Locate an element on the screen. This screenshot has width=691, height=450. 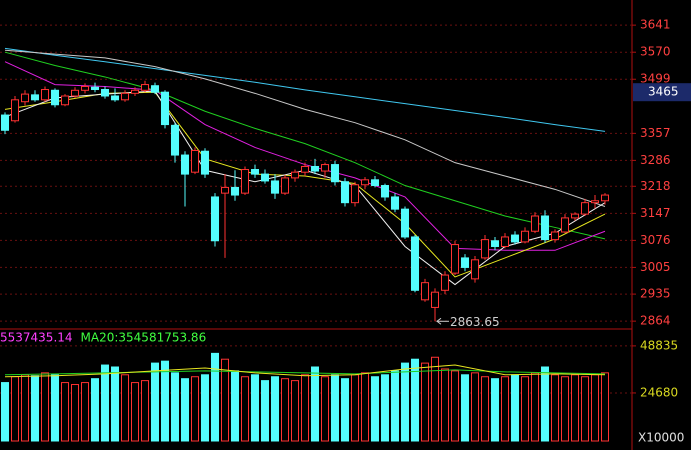
y-tick-label: 2864 is located at coordinates (655, 321).